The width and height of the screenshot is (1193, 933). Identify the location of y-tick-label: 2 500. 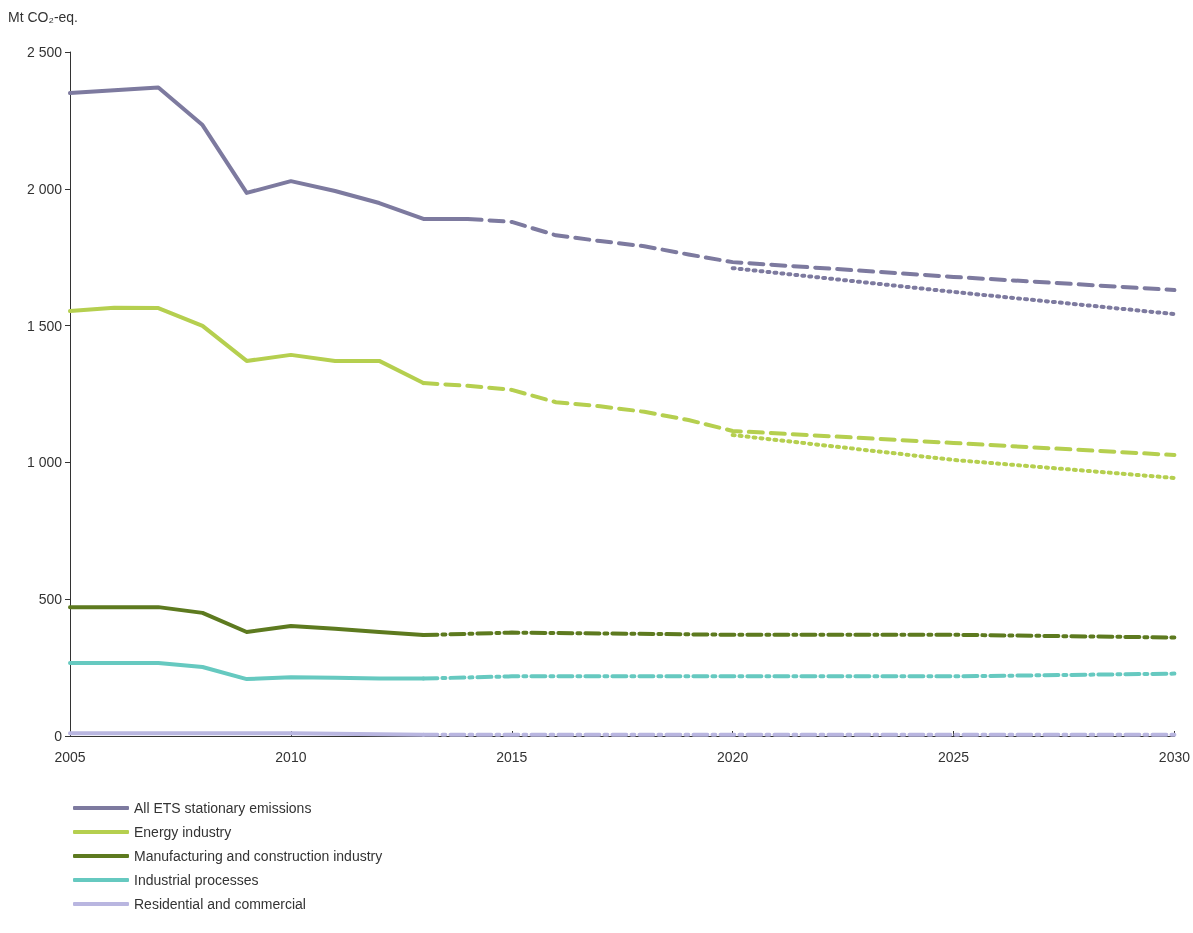
(44, 52).